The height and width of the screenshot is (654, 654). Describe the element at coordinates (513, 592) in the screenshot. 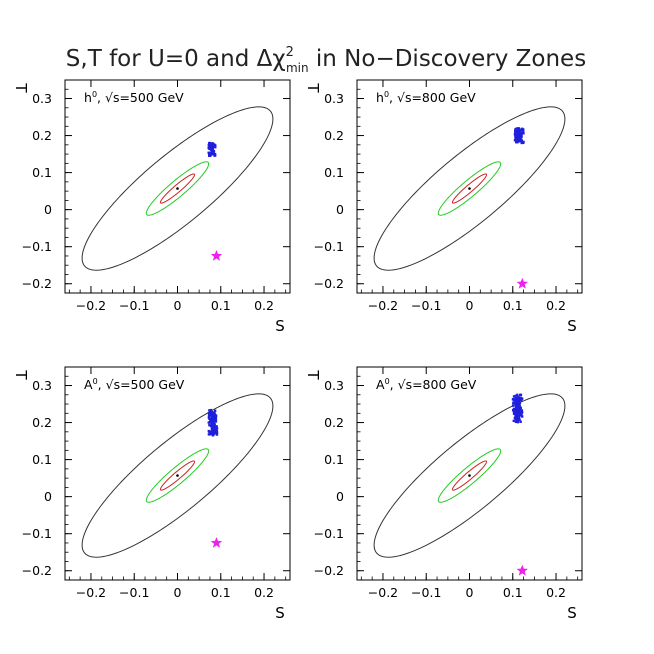

I see `x-tick-label: 0.1` at that location.